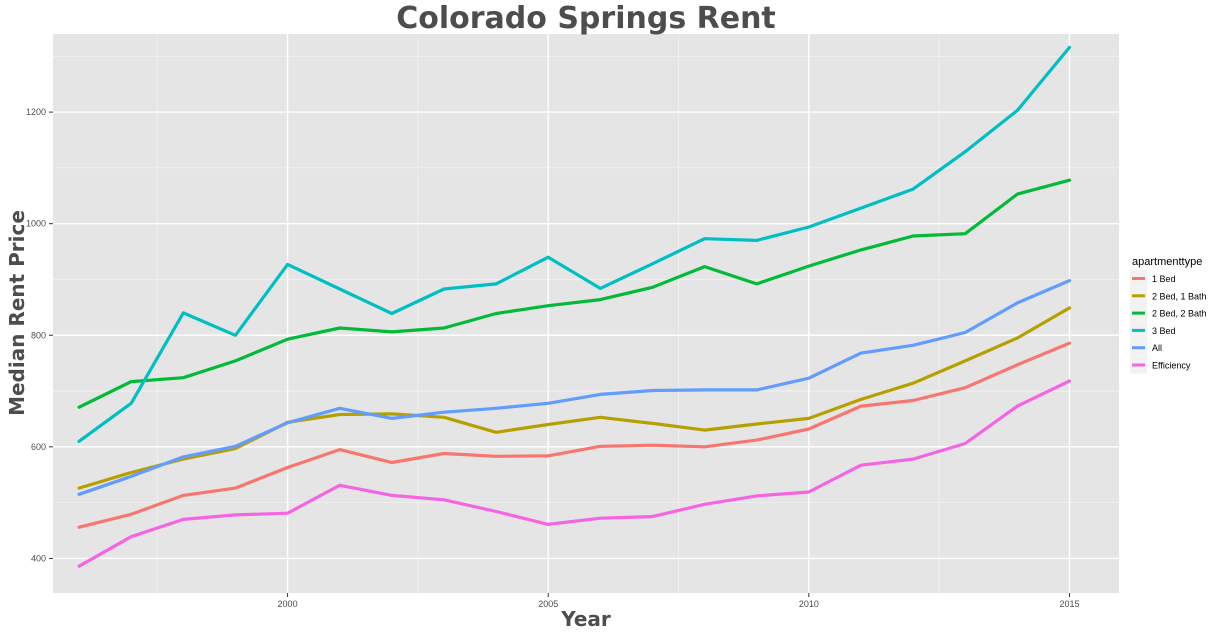 The height and width of the screenshot is (633, 1224). I want to click on y-tick-label: 600, so click(38, 447).